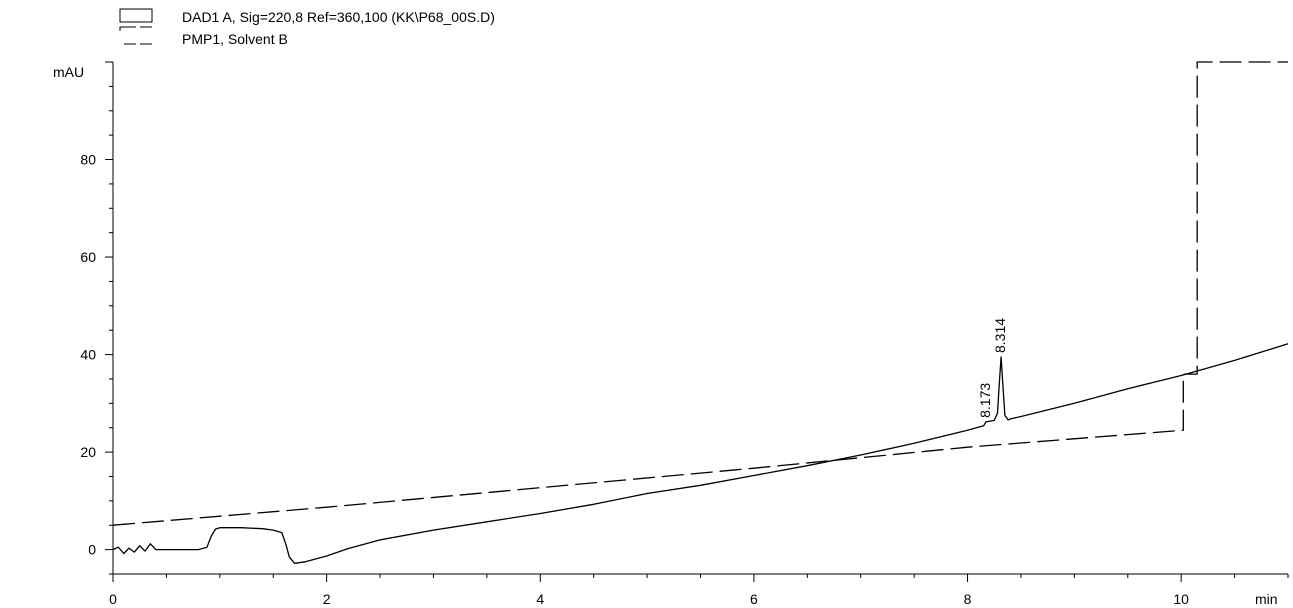 The width and height of the screenshot is (1293, 608). What do you see at coordinates (327, 599) in the screenshot?
I see `x-tick-label: 2` at bounding box center [327, 599].